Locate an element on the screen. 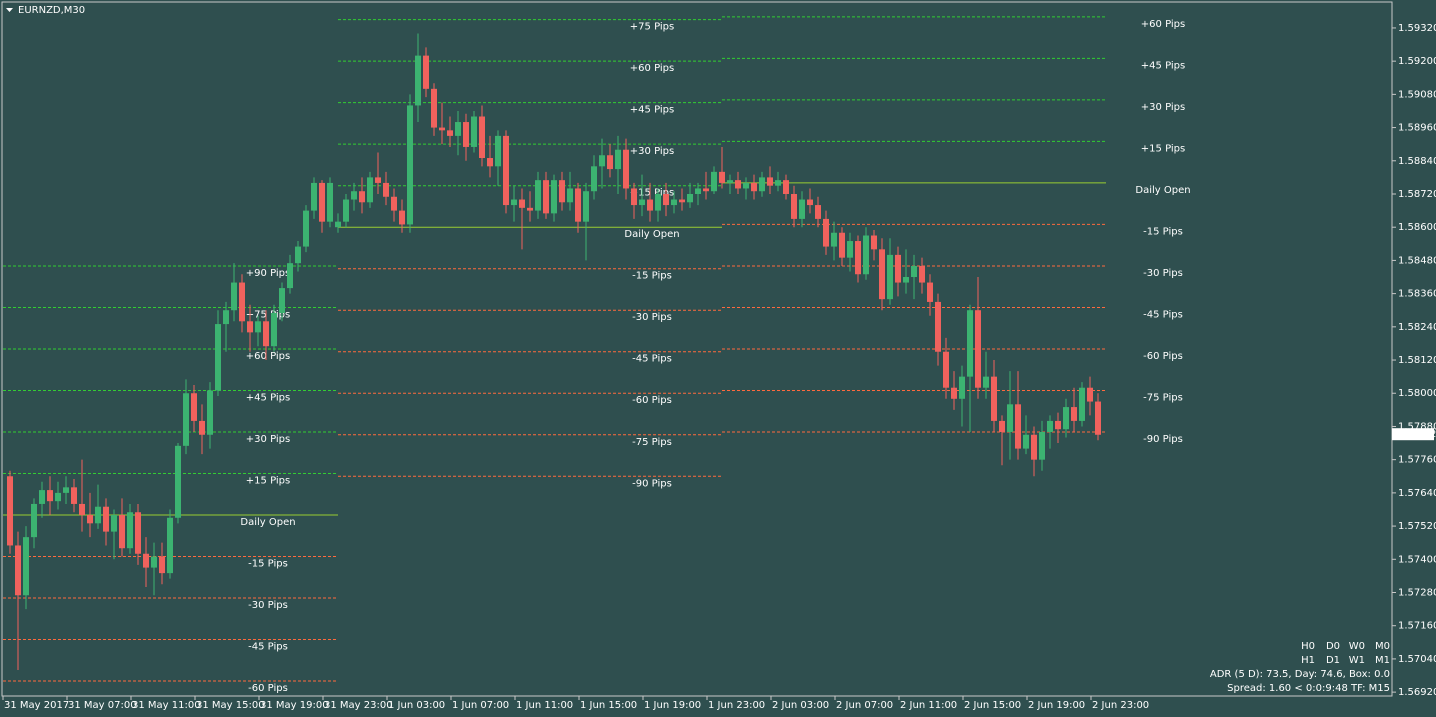 The height and width of the screenshot is (717, 1436). y-tick-label: 1.57880 is located at coordinates (1417, 426).